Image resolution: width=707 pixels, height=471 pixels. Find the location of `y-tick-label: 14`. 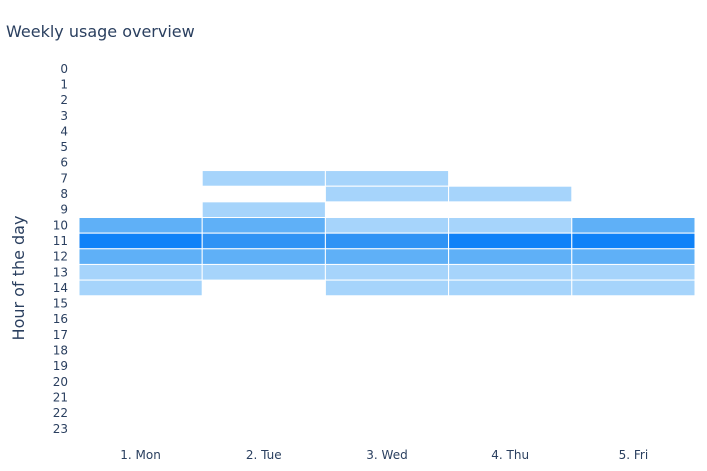

y-tick-label: 14 is located at coordinates (60, 288).